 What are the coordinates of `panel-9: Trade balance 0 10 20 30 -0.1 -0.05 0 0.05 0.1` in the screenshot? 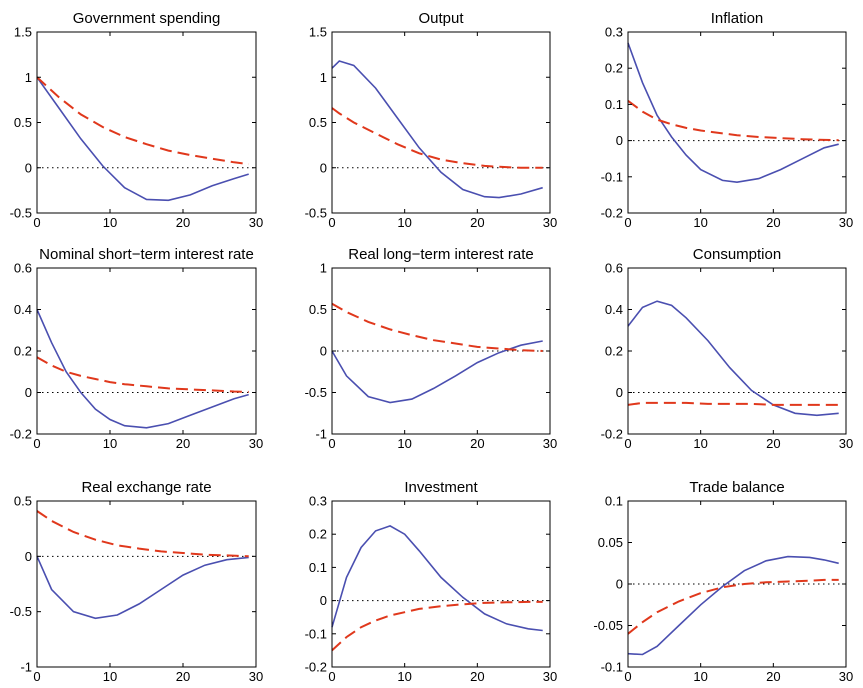 It's located at (723, 581).